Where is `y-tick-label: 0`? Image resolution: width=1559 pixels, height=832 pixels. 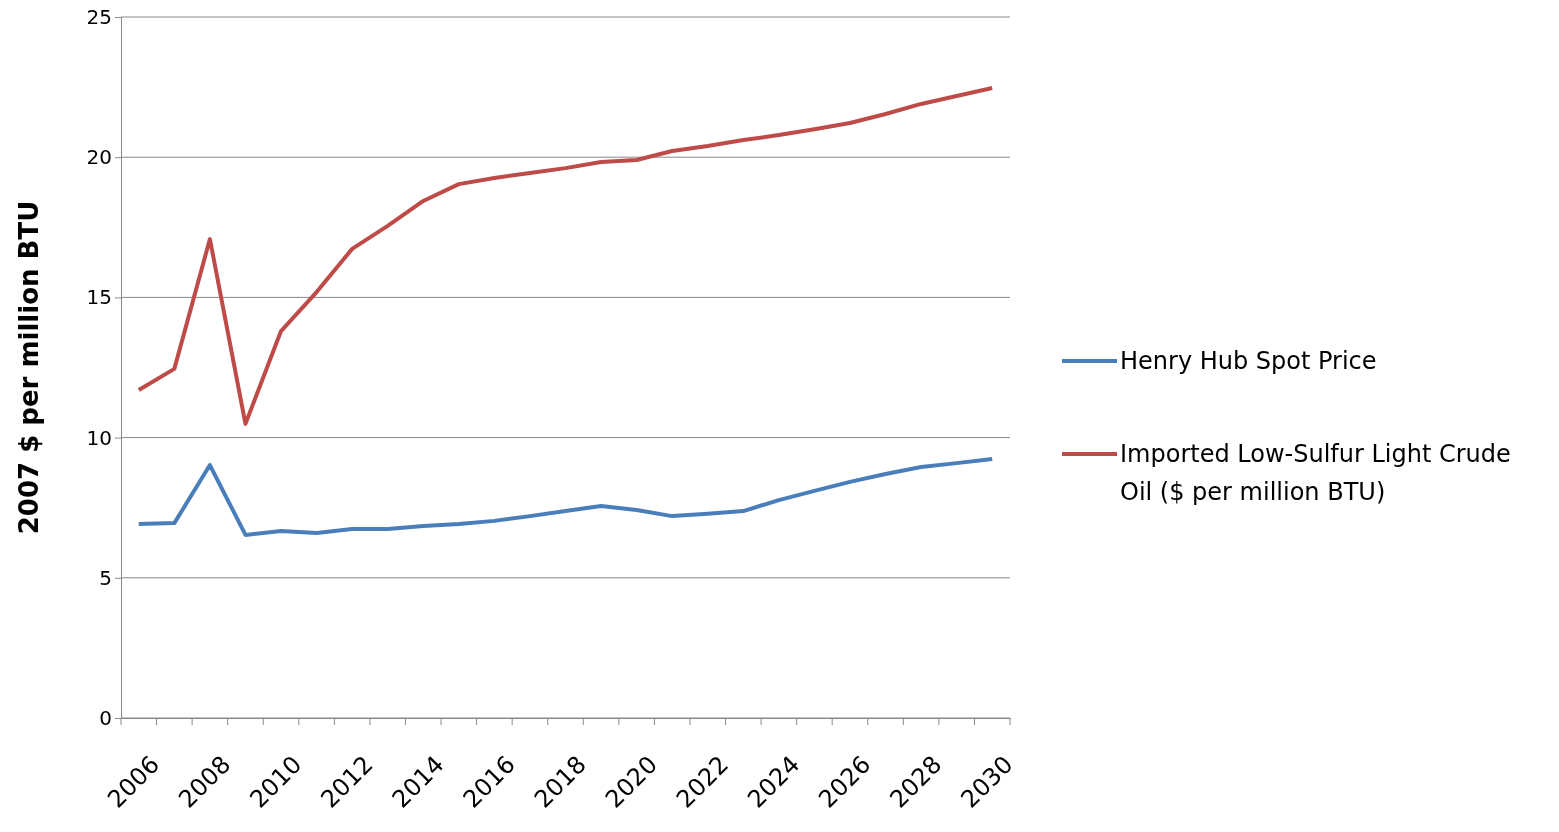 y-tick-label: 0 is located at coordinates (105, 717).